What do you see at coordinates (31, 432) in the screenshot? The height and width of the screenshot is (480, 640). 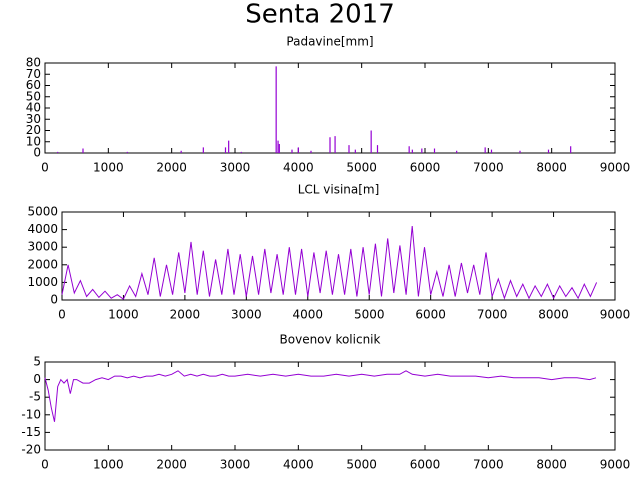 I see `y-tick-label: -15` at bounding box center [31, 432].